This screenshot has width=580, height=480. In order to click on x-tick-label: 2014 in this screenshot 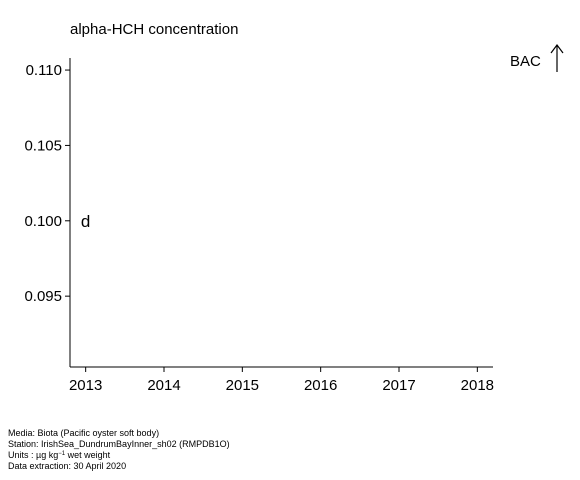, I will do `click(163, 385)`.